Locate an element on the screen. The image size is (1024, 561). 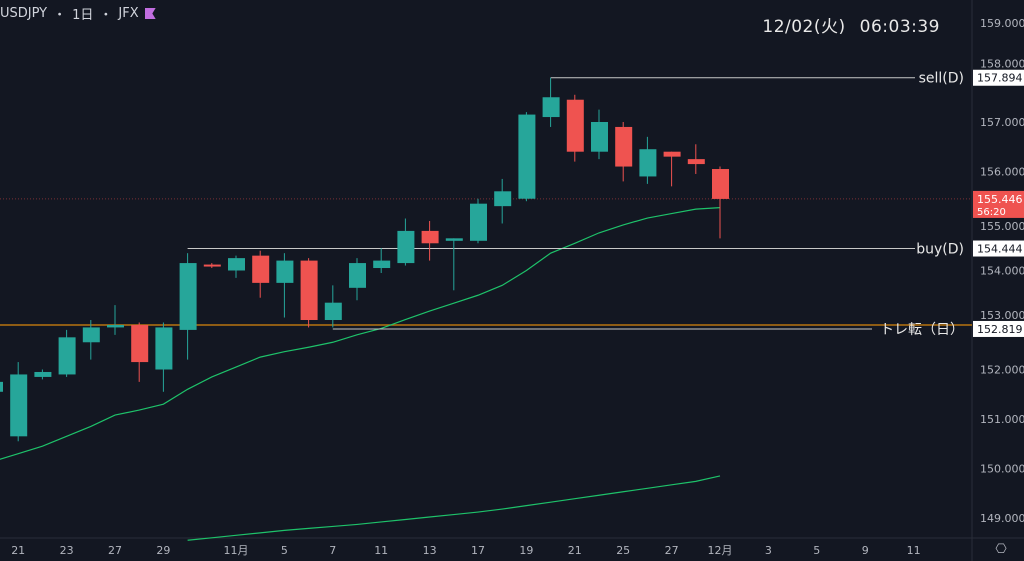
buy-level-label: buy(D) is located at coordinates (940, 250).